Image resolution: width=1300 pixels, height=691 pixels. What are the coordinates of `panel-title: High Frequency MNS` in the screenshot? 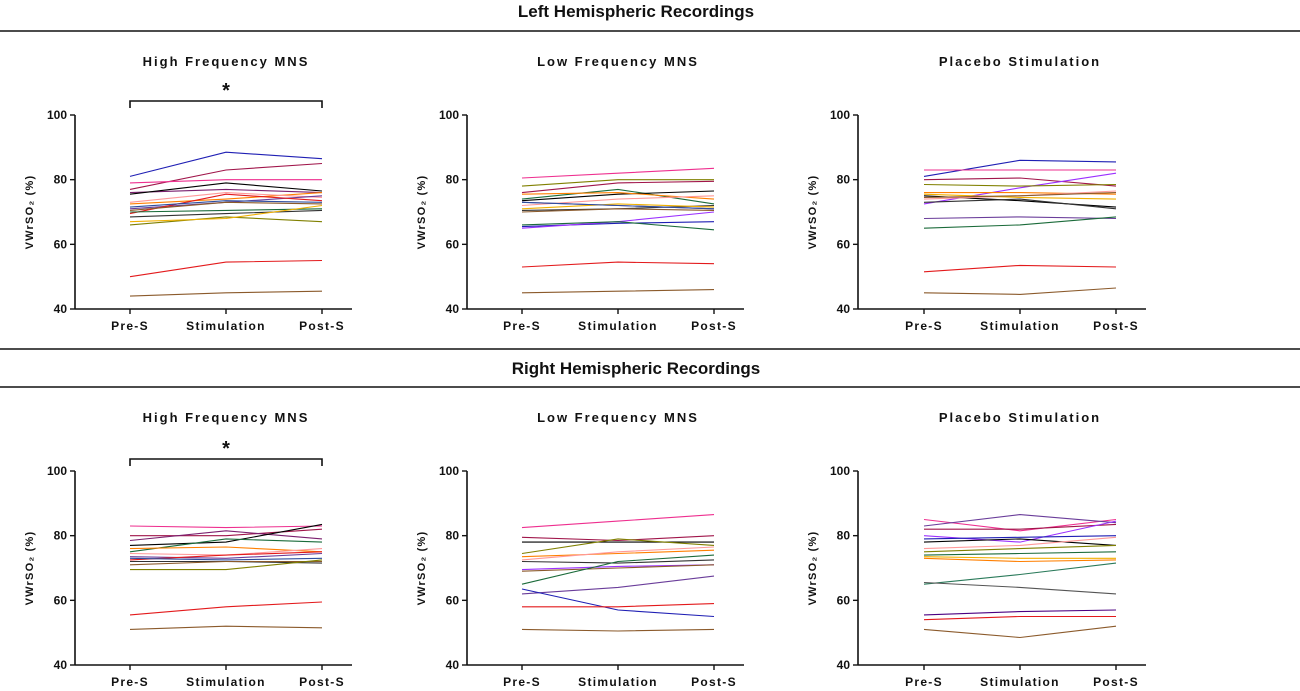 It's located at (226, 417).